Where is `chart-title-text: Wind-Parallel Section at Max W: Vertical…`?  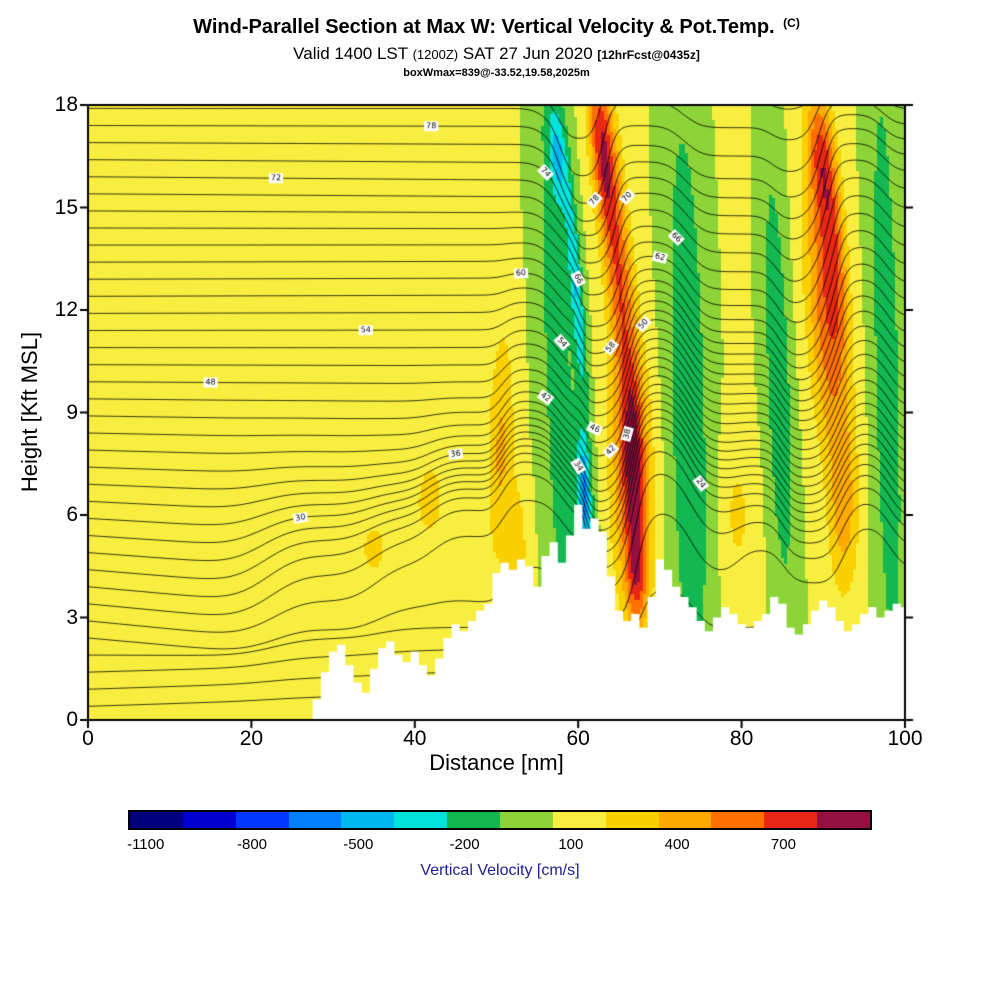
chart-title-text: Wind-Parallel Section at Max W: Vertical… is located at coordinates (484, 27).